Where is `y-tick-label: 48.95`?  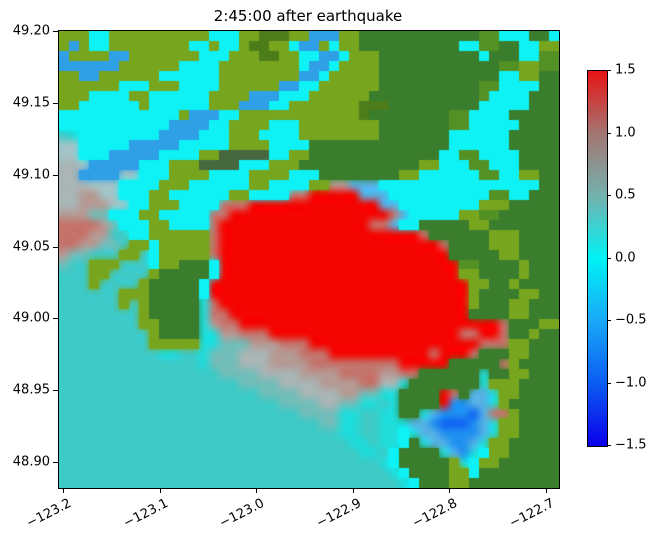
y-tick-label: 48.95 is located at coordinates (31, 390).